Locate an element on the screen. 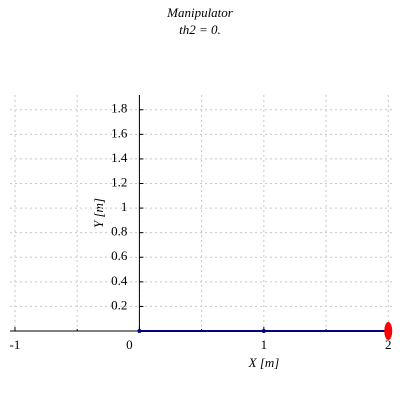 The image size is (400, 400). x-axis-label: X [m] is located at coordinates (264, 362).